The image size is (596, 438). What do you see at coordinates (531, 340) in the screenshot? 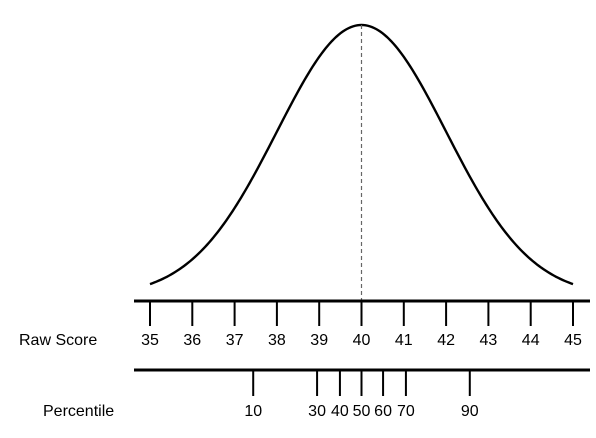
I see `raw-score-tick-label-44: 44` at bounding box center [531, 340].